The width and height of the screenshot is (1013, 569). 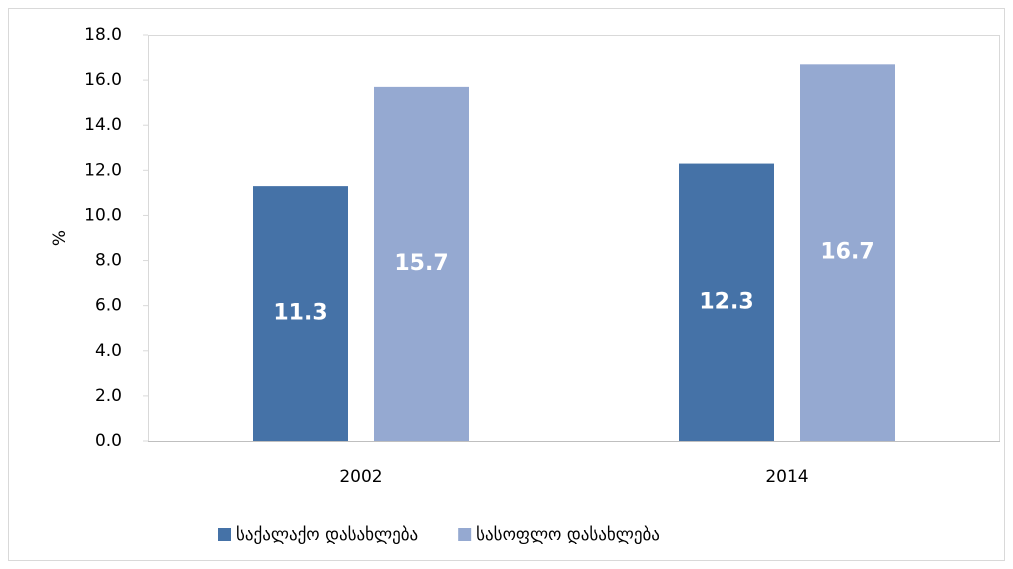 I want to click on y-tick-label: 4.0, so click(x=108, y=351).